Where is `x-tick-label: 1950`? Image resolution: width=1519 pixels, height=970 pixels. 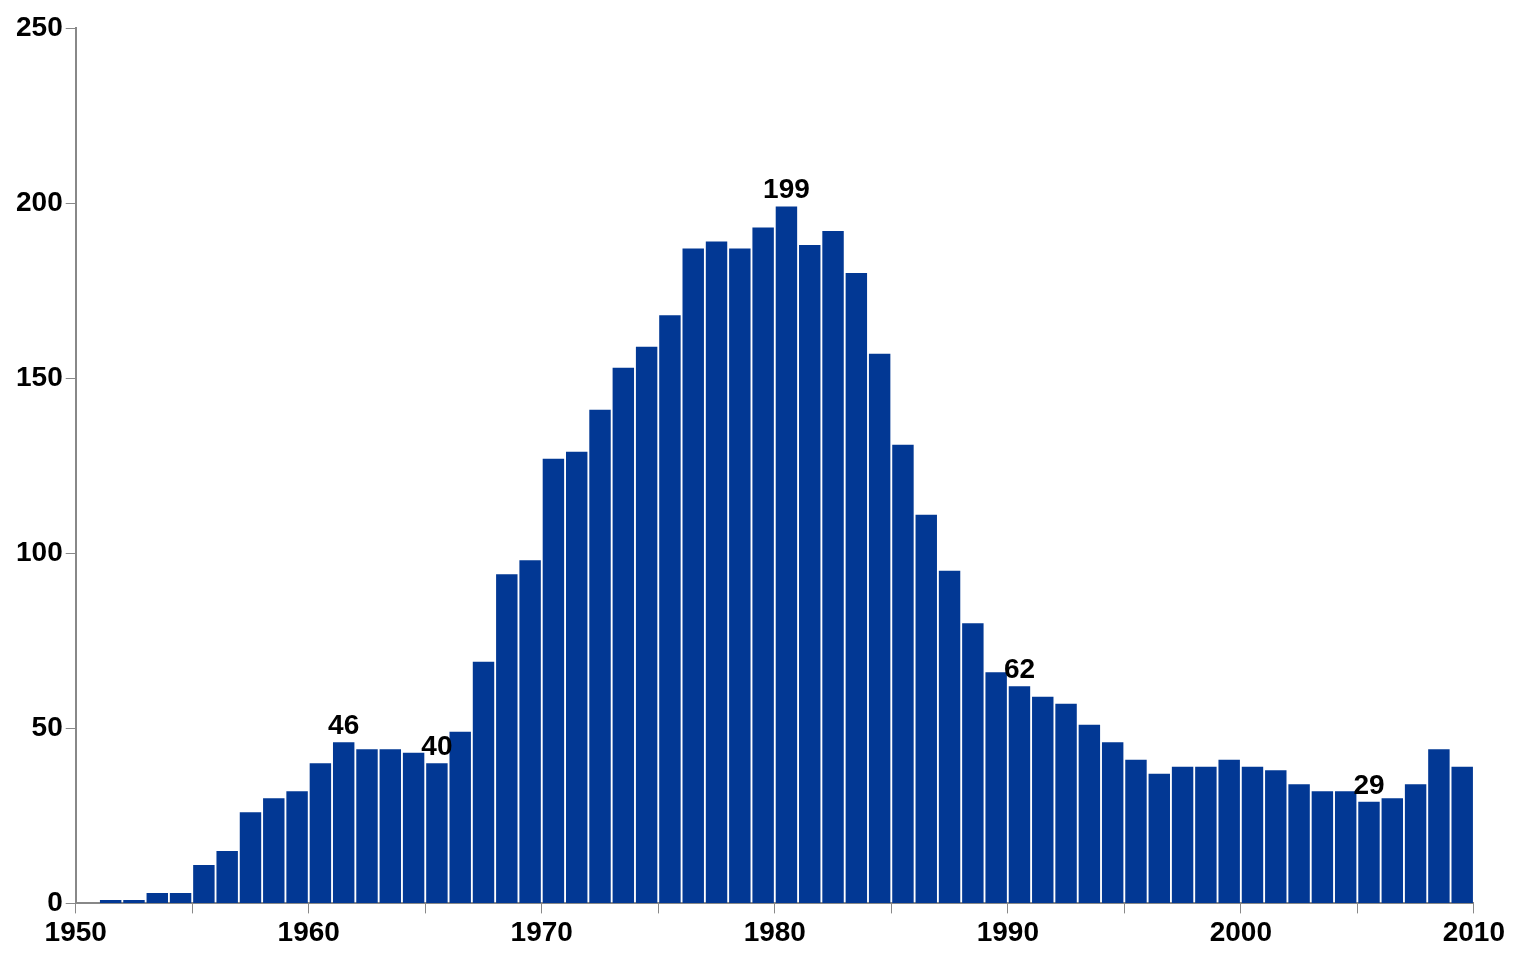
x-tick-label: 1950 is located at coordinates (75, 931).